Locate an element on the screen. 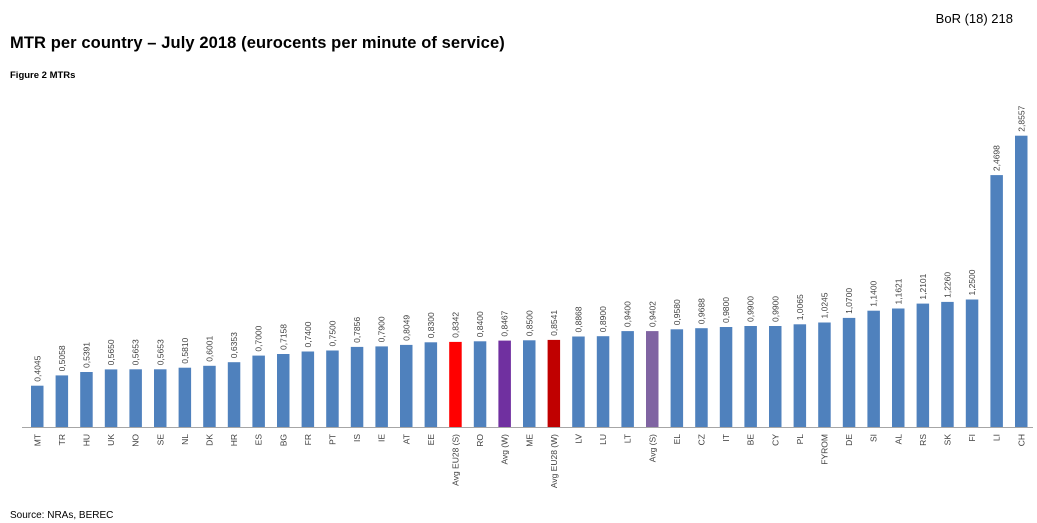  bar-mt is located at coordinates (37, 406).